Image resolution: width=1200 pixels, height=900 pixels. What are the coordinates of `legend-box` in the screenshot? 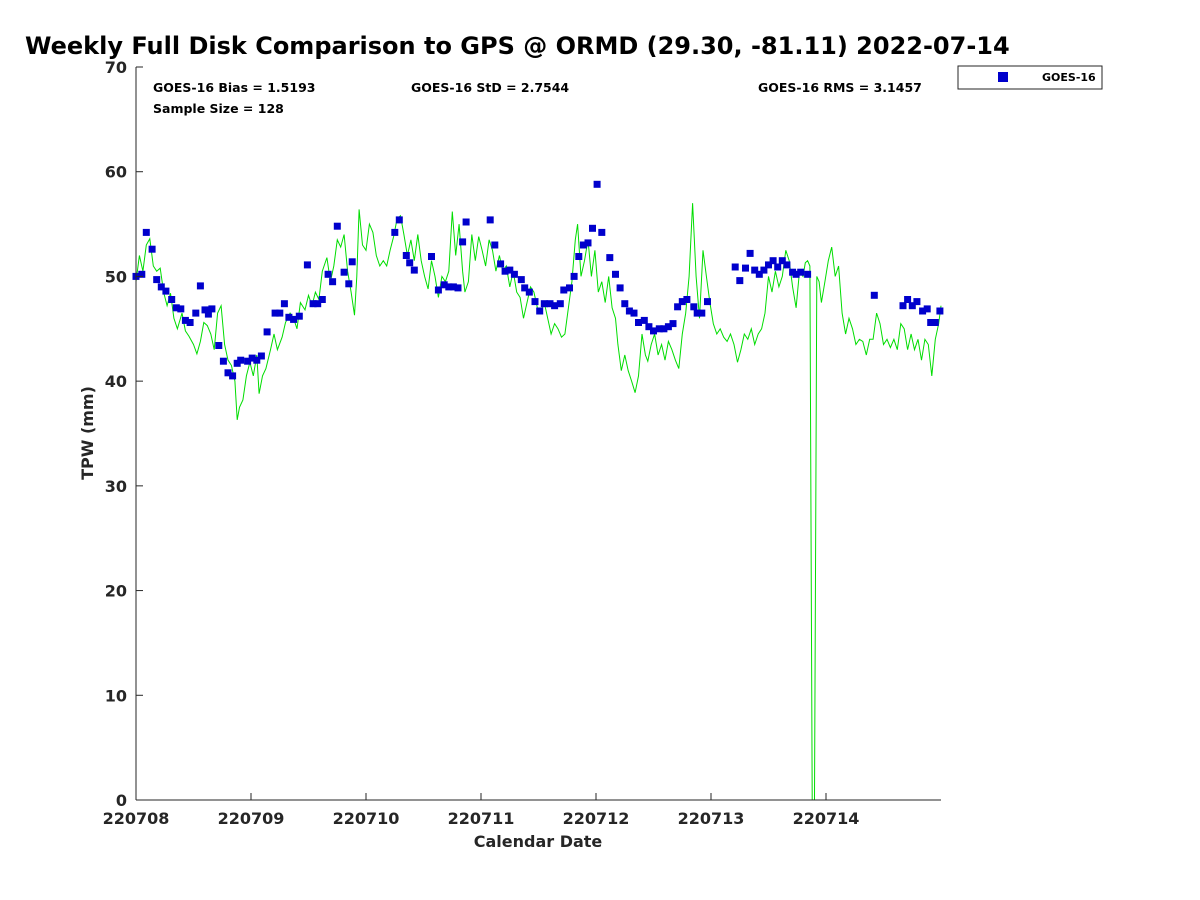 It's located at (1030, 77).